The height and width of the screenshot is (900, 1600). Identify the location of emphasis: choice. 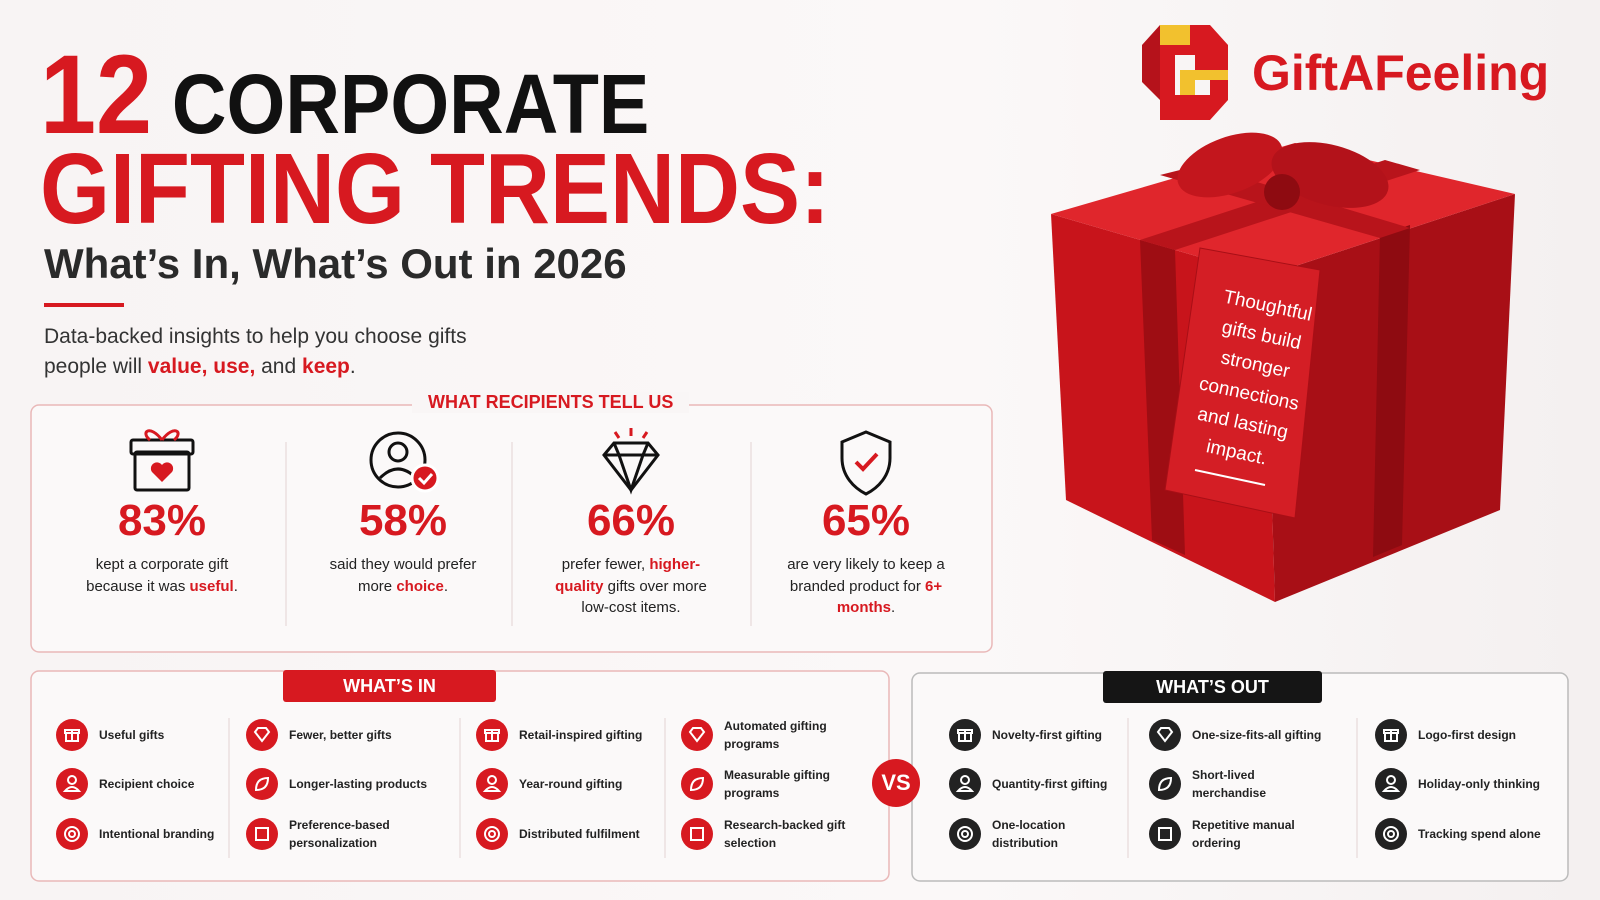
(420, 586).